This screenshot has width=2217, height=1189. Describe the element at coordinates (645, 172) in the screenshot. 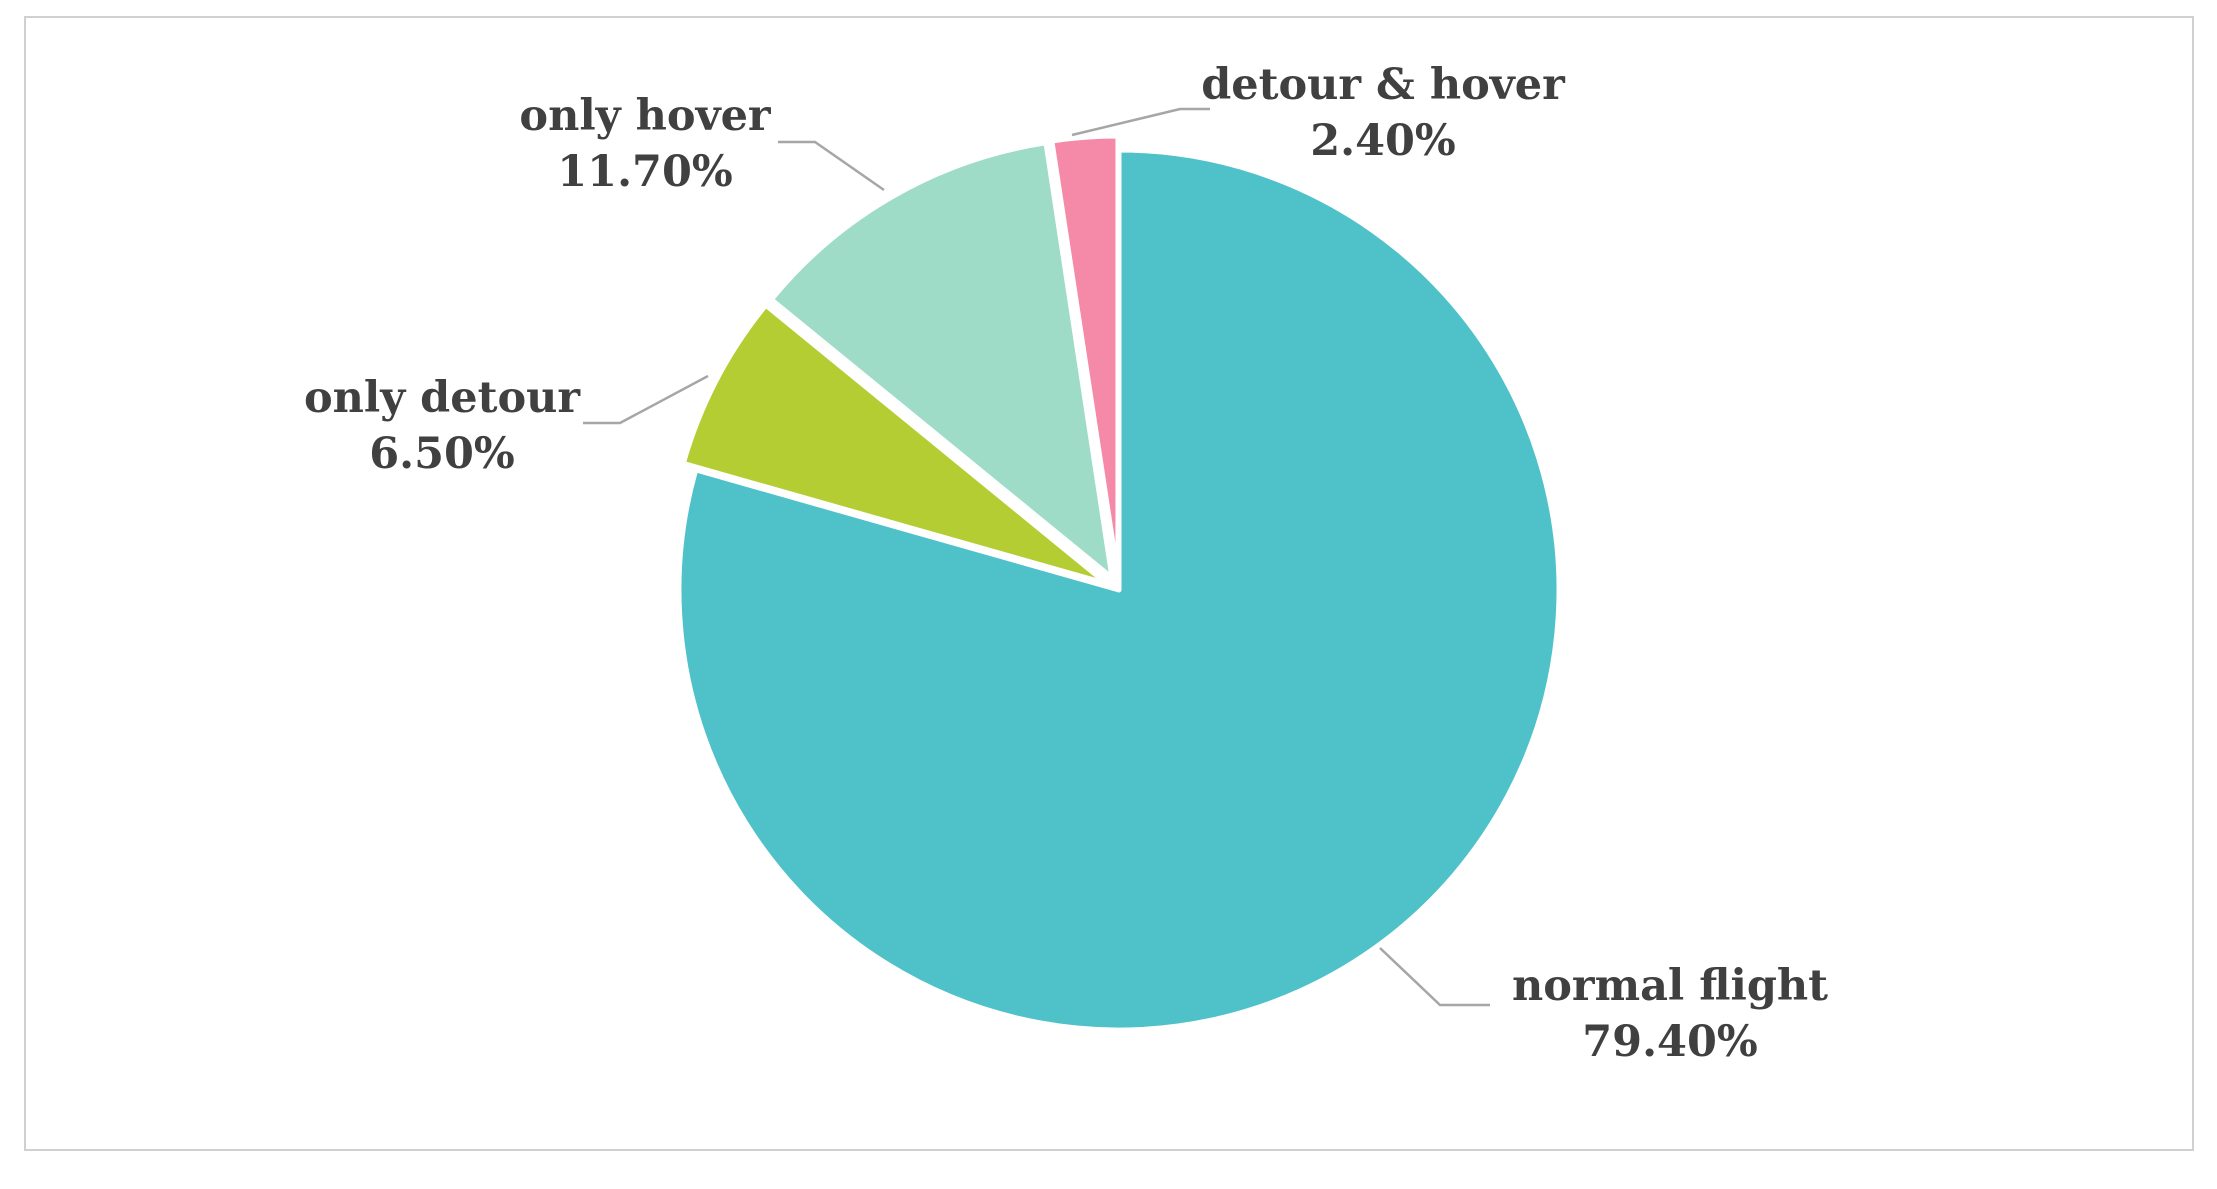

I see `slice-value-only-hover: 11.70%` at that location.